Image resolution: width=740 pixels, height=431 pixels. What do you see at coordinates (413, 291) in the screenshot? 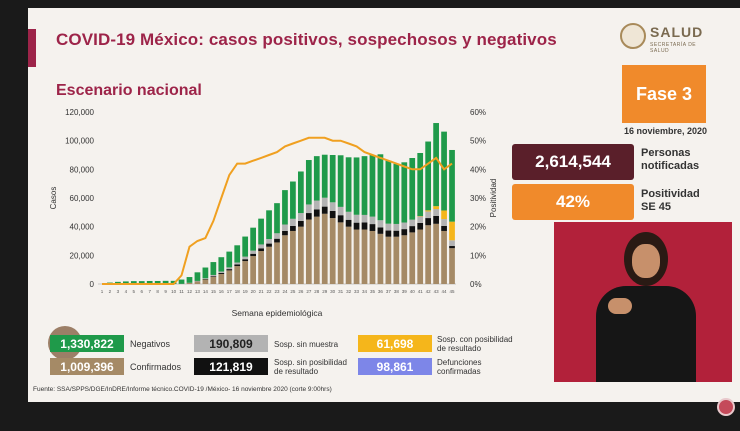
I see `x-tick-label: 40` at bounding box center [413, 291].